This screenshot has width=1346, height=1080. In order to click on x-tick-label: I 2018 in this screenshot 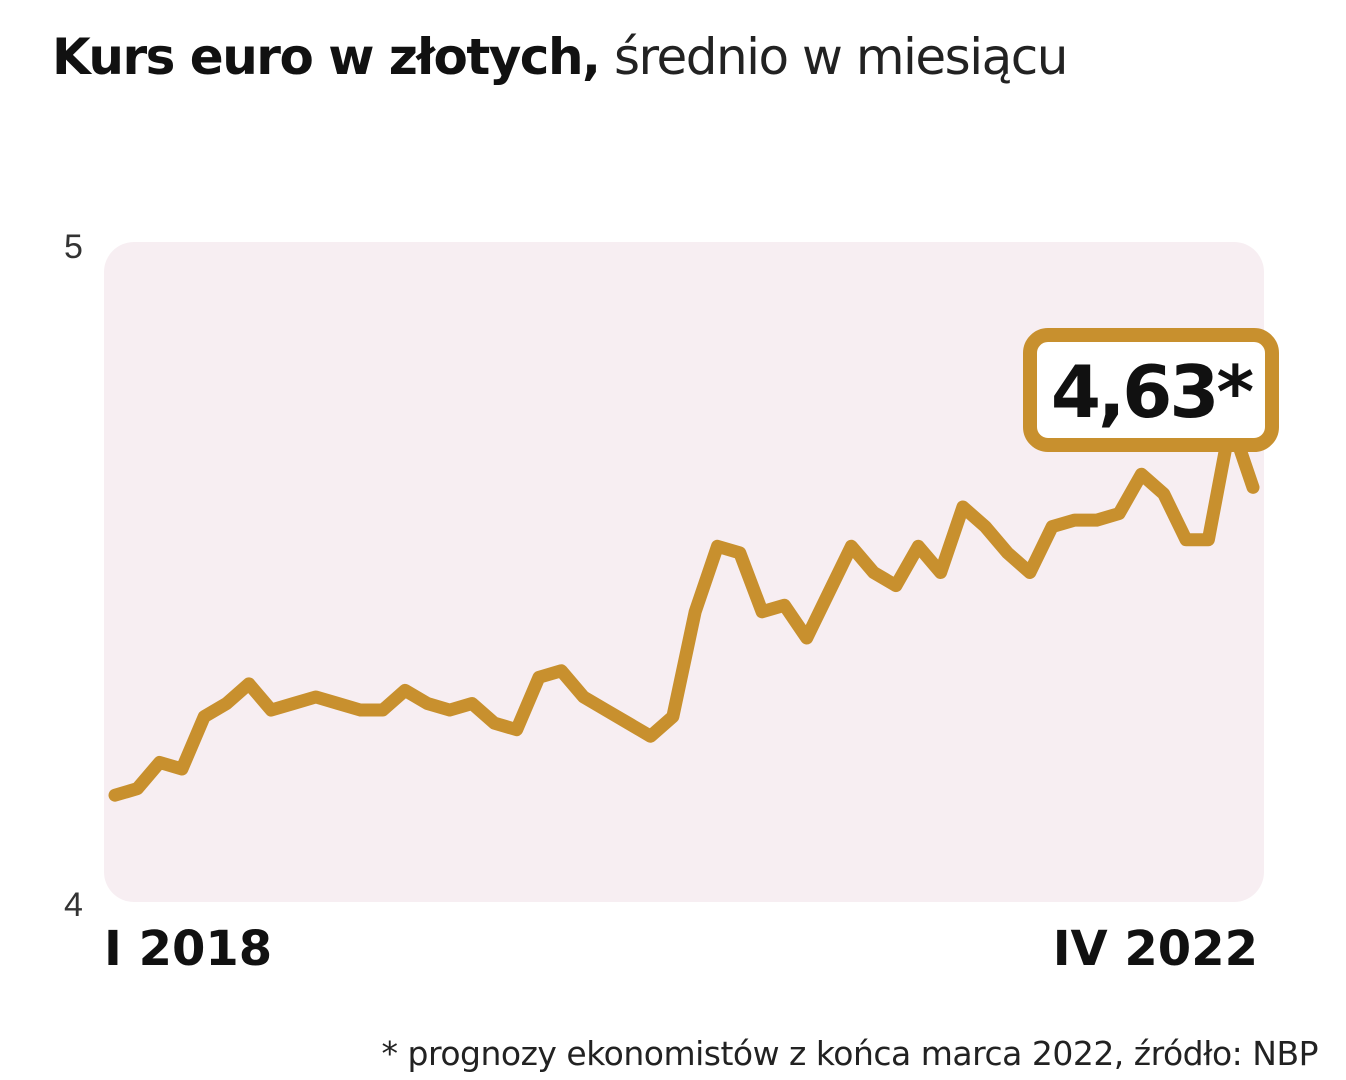, I will do `click(188, 949)`.